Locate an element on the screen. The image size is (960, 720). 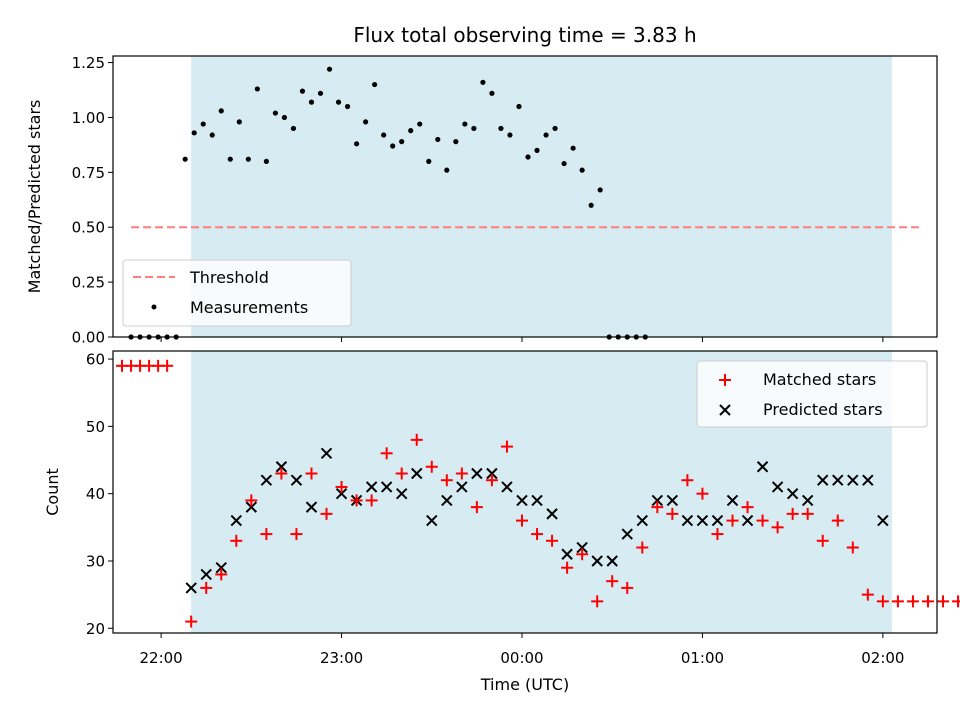
legend-predicted-label: Predicted stars is located at coordinates (823, 409).